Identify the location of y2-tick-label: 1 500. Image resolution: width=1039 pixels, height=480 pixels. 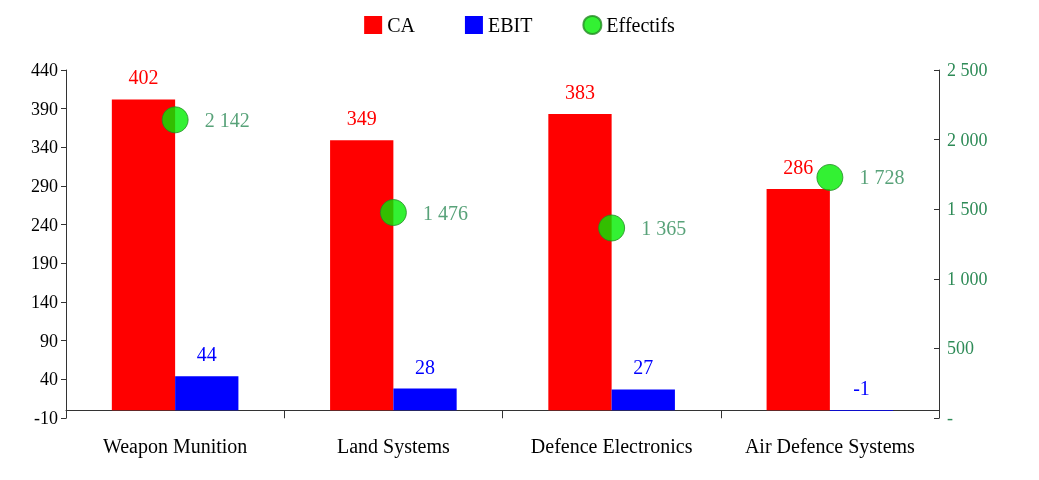
(967, 209).